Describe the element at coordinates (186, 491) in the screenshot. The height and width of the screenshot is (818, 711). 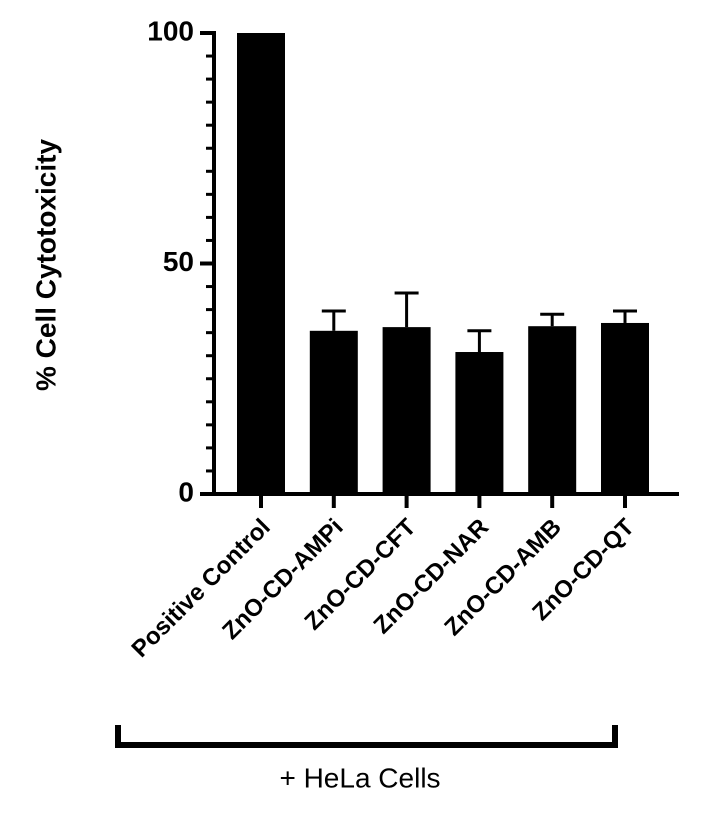
I see `y-tick-label: 0` at that location.